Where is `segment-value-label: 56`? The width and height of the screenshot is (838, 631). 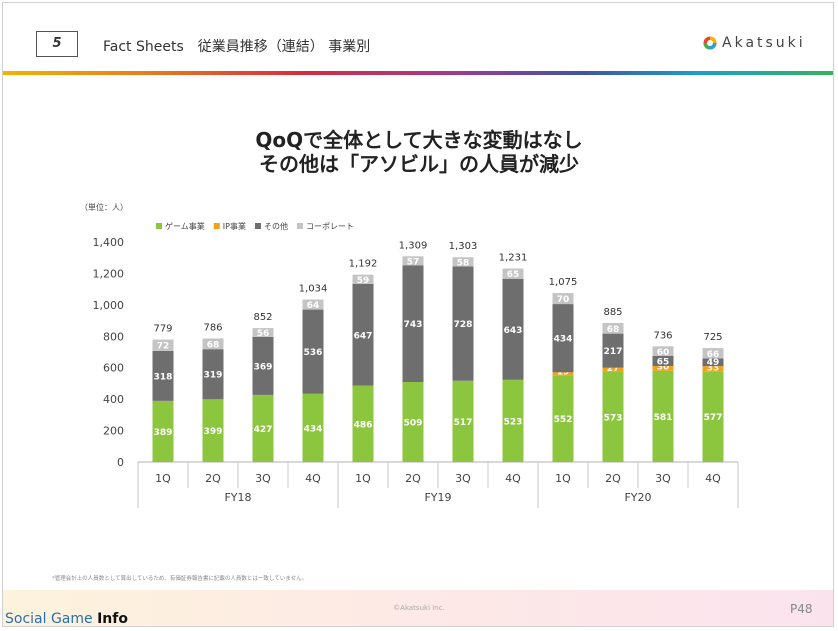 segment-value-label: 56 is located at coordinates (263, 334).